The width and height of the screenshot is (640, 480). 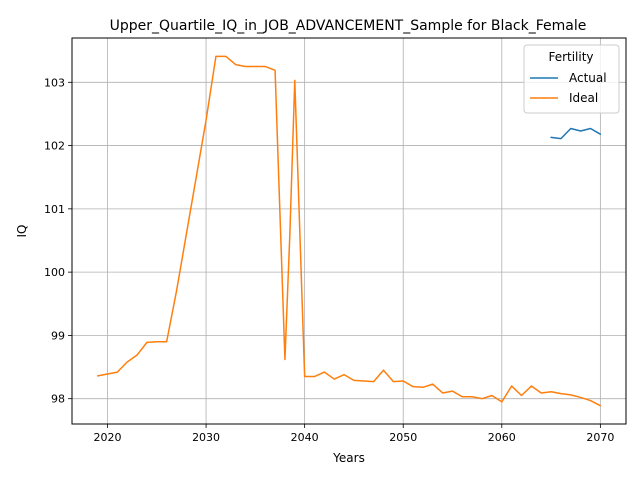 I want to click on y-tick-label: 100, so click(x=54, y=272).